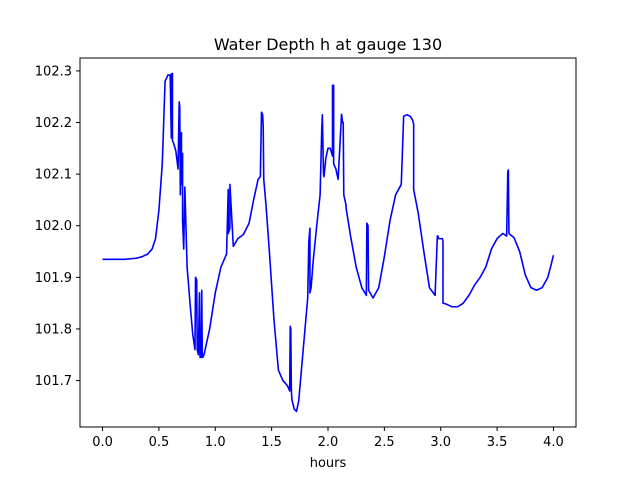 The width and height of the screenshot is (640, 480). What do you see at coordinates (440, 442) in the screenshot?
I see `x-tick-label: 3.0` at bounding box center [440, 442].